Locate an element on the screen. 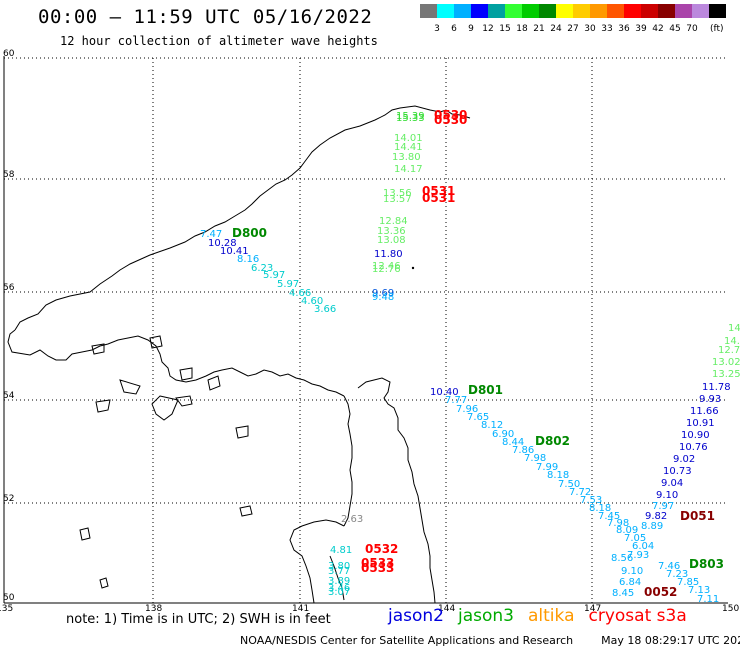  pass-time-label: D803 is located at coordinates (706, 564).